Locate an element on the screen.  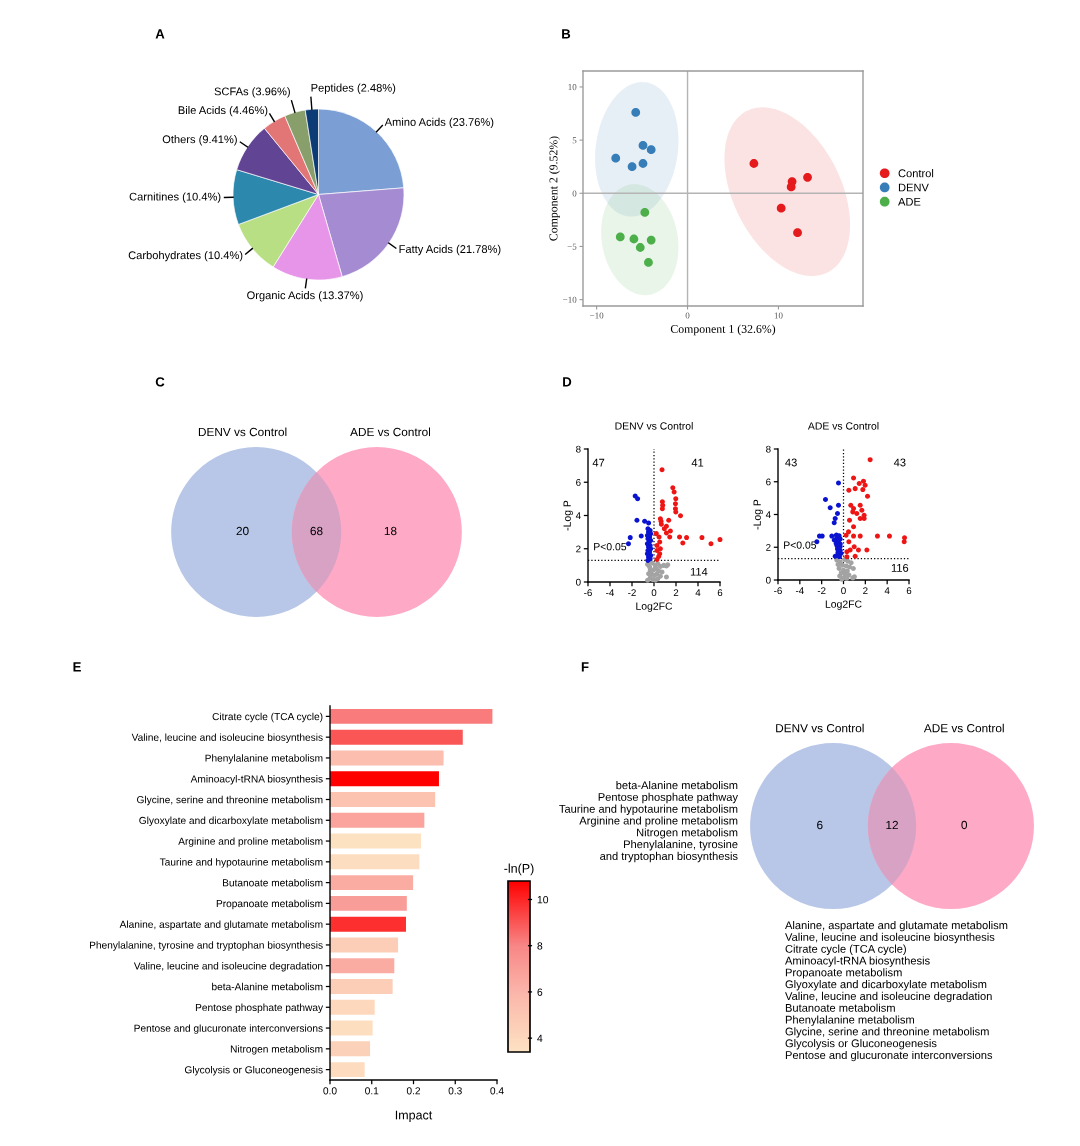
y-tick-label: beta-Alanine metabolism is located at coordinates (267, 986).